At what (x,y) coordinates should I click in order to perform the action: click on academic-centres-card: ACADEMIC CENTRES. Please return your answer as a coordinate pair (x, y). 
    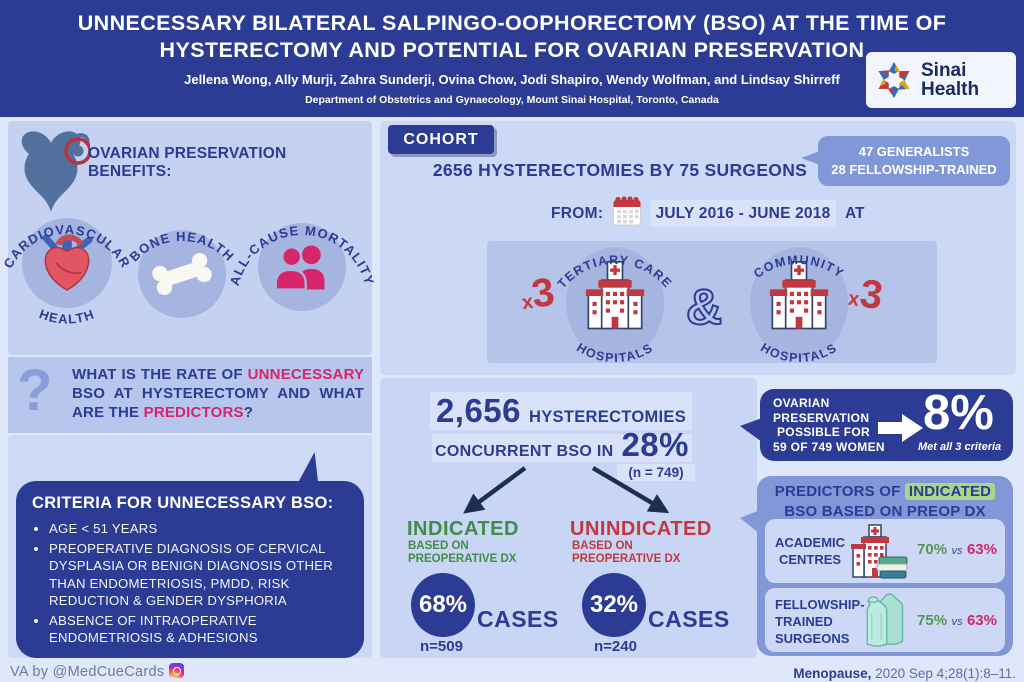
    Looking at the image, I should click on (885, 551).